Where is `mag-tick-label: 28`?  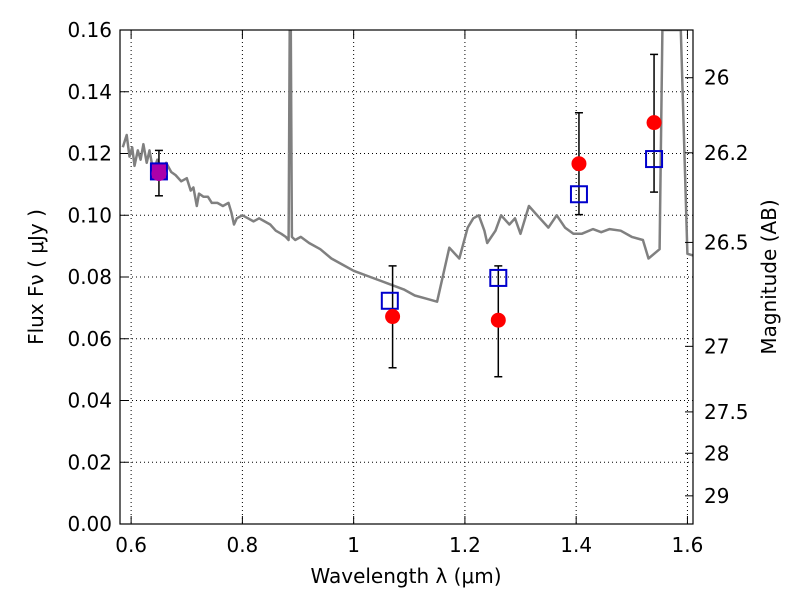
mag-tick-label: 28 is located at coordinates (716, 453).